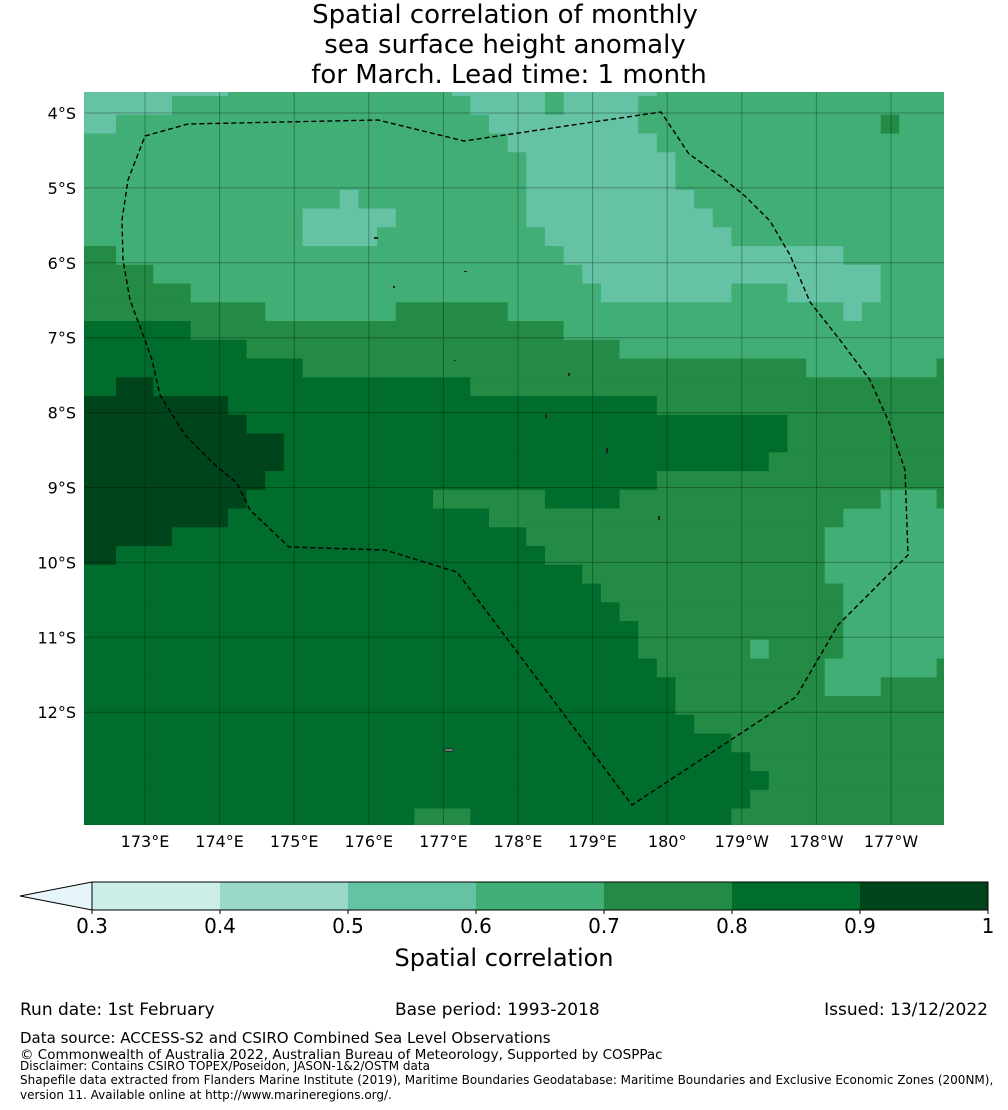 The width and height of the screenshot is (1008, 1110). I want to click on colorbar-label: Spatial correlation, so click(503, 958).